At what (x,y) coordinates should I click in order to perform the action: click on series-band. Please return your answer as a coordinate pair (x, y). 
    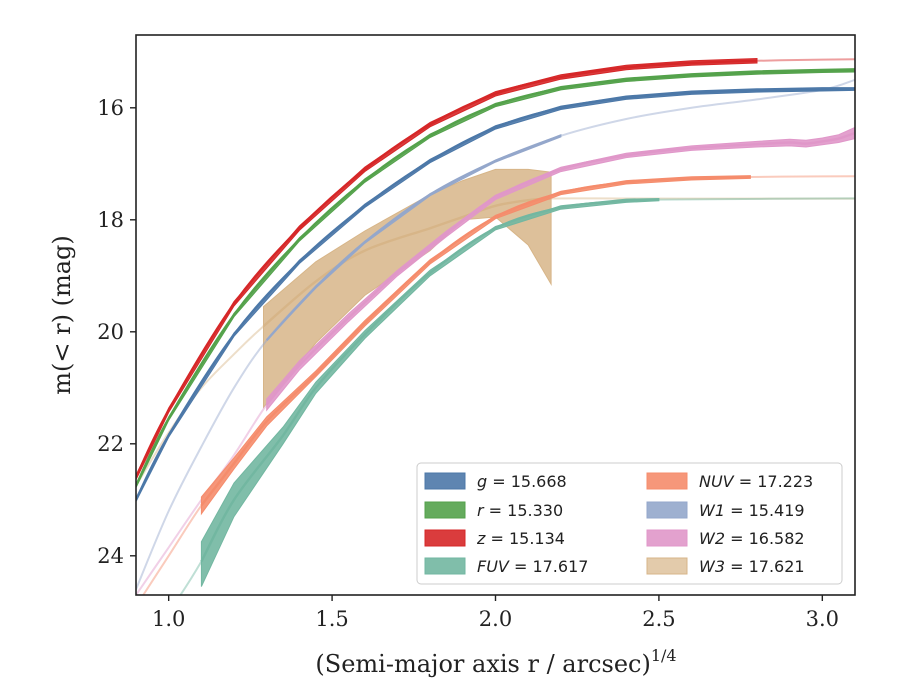
    Looking at the image, I should click on (407, 288).